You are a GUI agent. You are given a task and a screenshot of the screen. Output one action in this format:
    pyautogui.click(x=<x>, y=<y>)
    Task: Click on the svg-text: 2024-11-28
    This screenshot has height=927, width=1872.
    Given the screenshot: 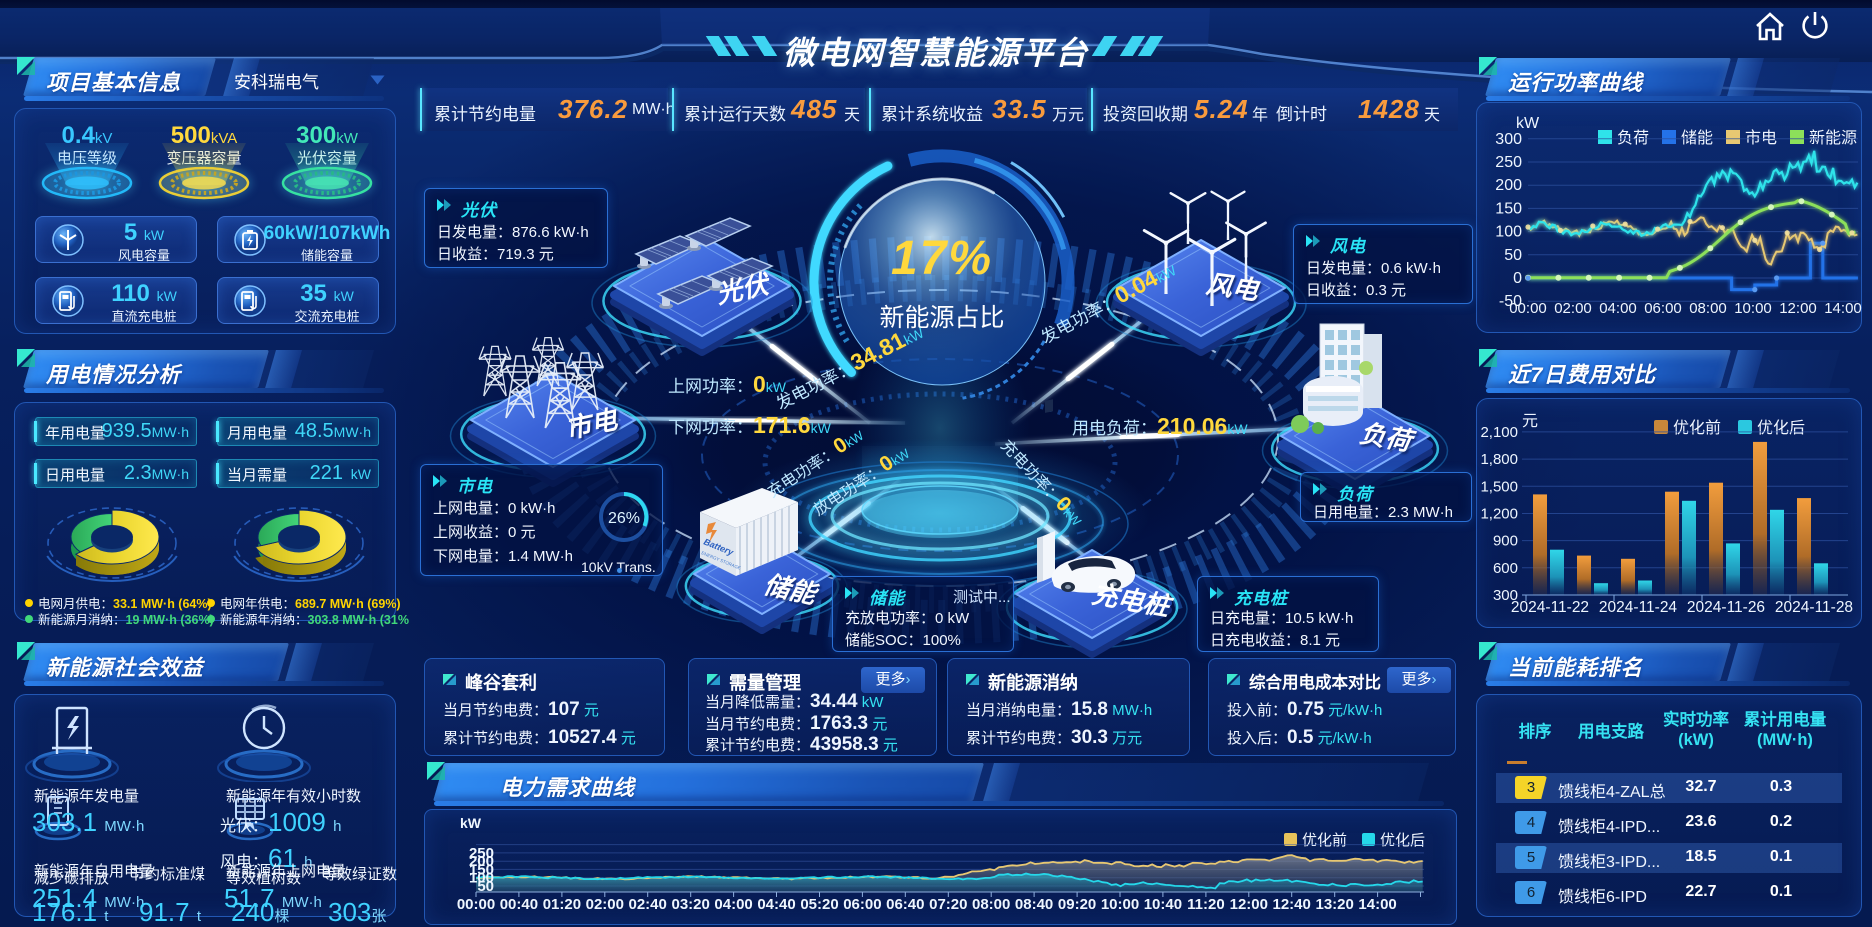 What is the action you would take?
    pyautogui.click(x=1814, y=607)
    